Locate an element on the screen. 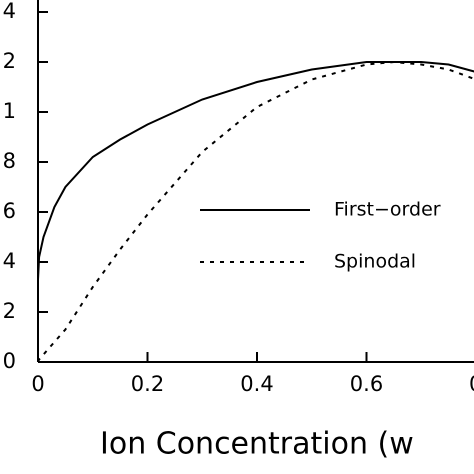 The image size is (474, 474). legend-label: Spinodal is located at coordinates (375, 262).